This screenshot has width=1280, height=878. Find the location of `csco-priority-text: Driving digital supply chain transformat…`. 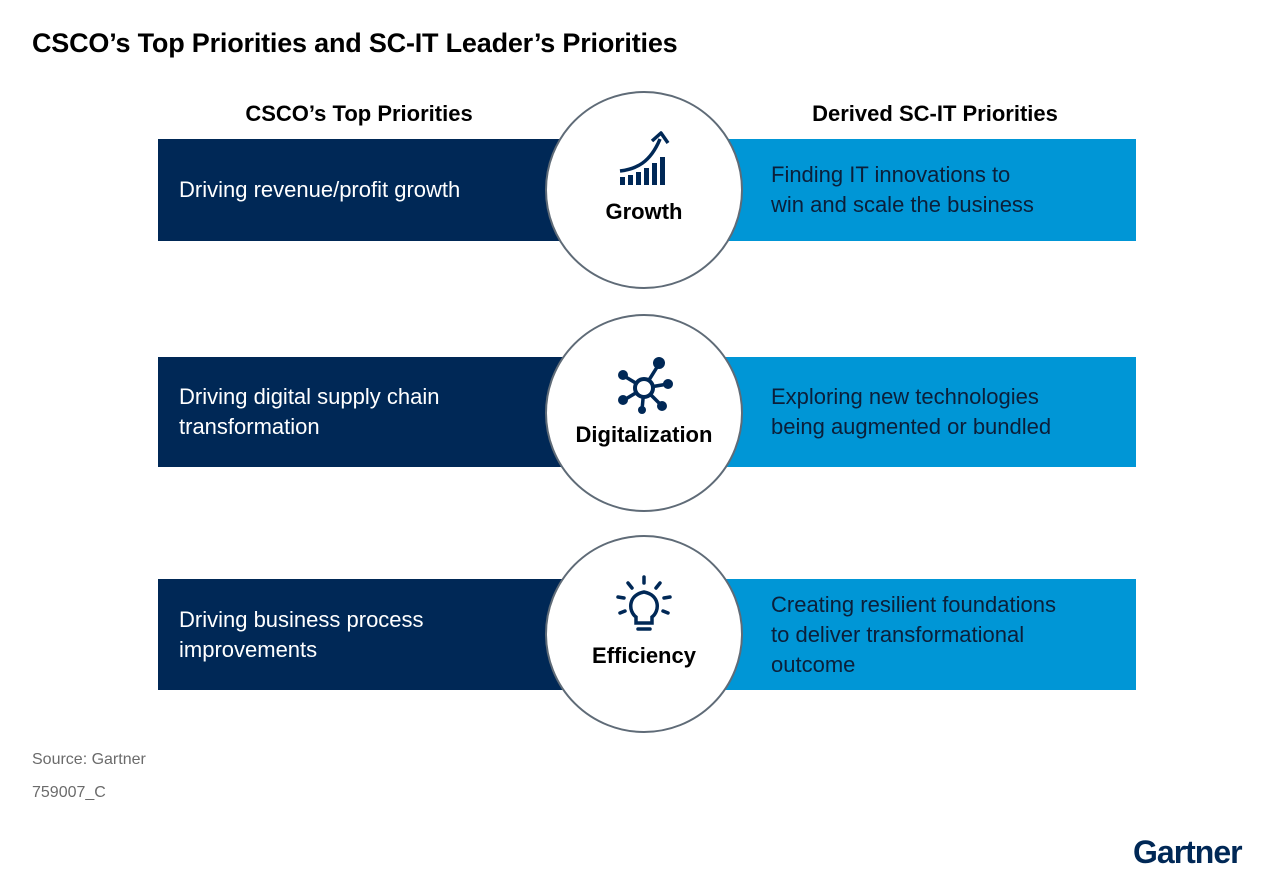

csco-priority-text: Driving digital supply chain transformat… is located at coordinates (309, 411).